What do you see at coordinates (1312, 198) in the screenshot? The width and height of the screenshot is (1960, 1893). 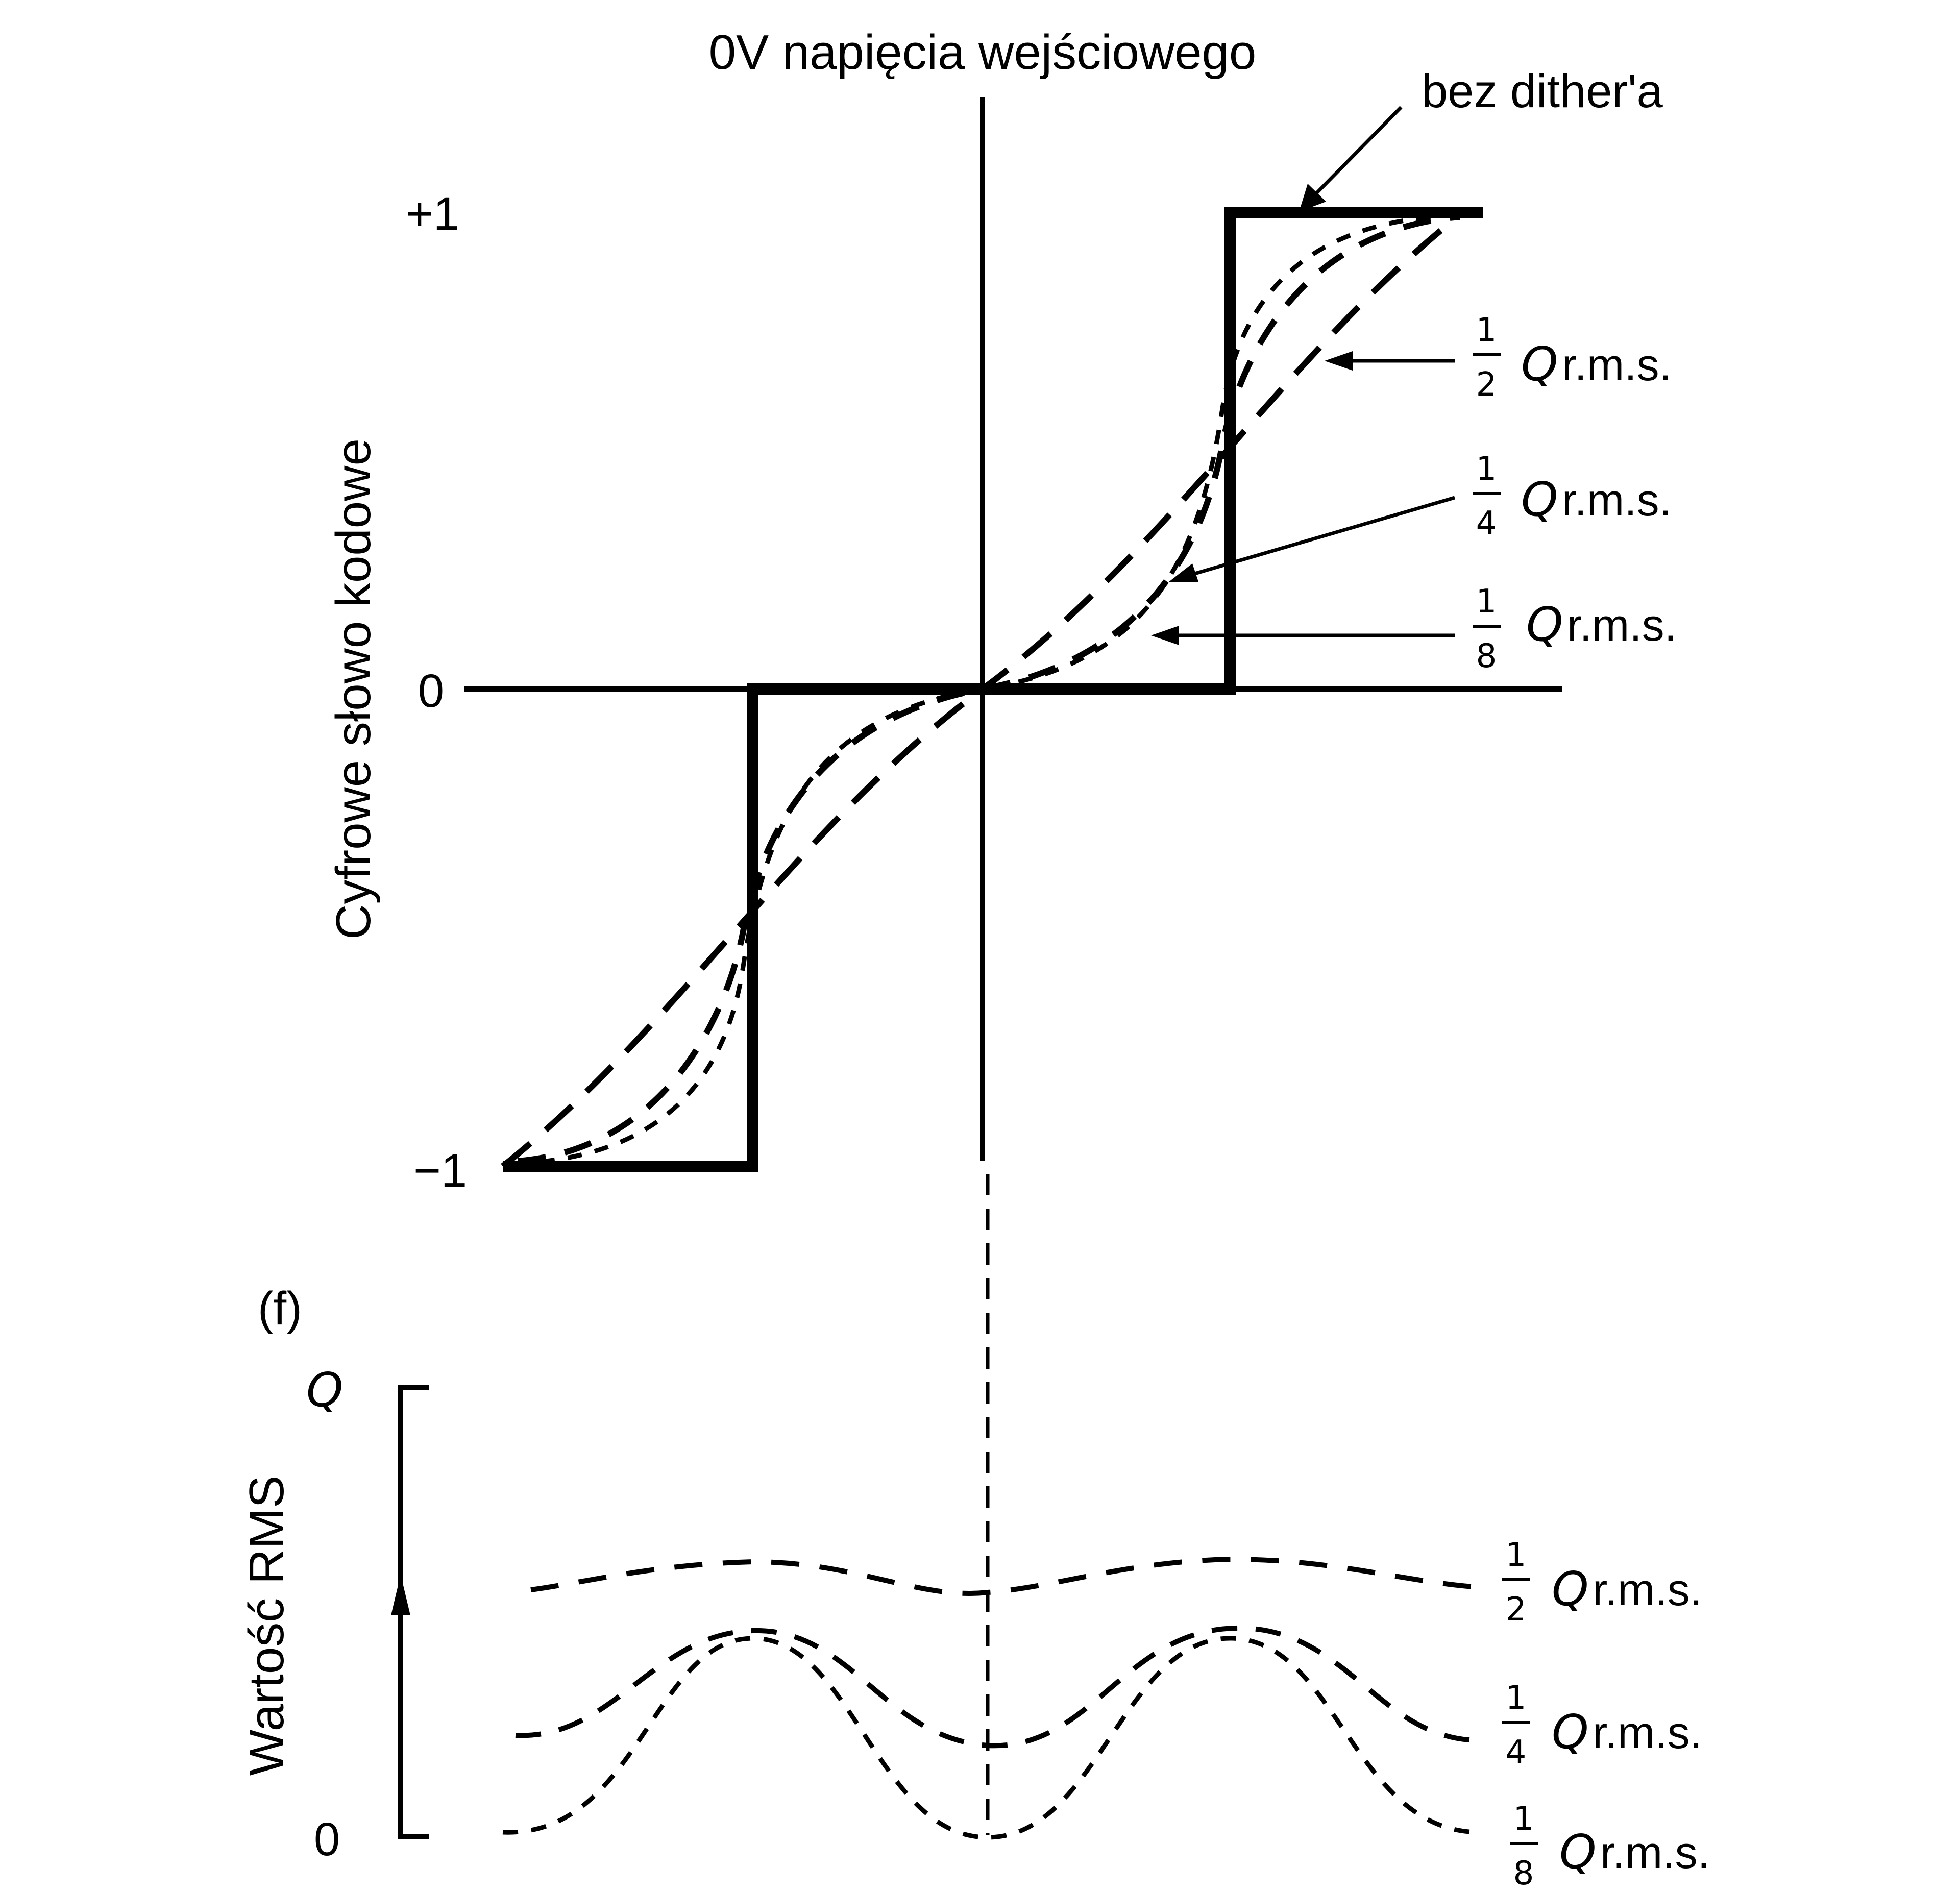 I see `no-dither-arrowhead` at bounding box center [1312, 198].